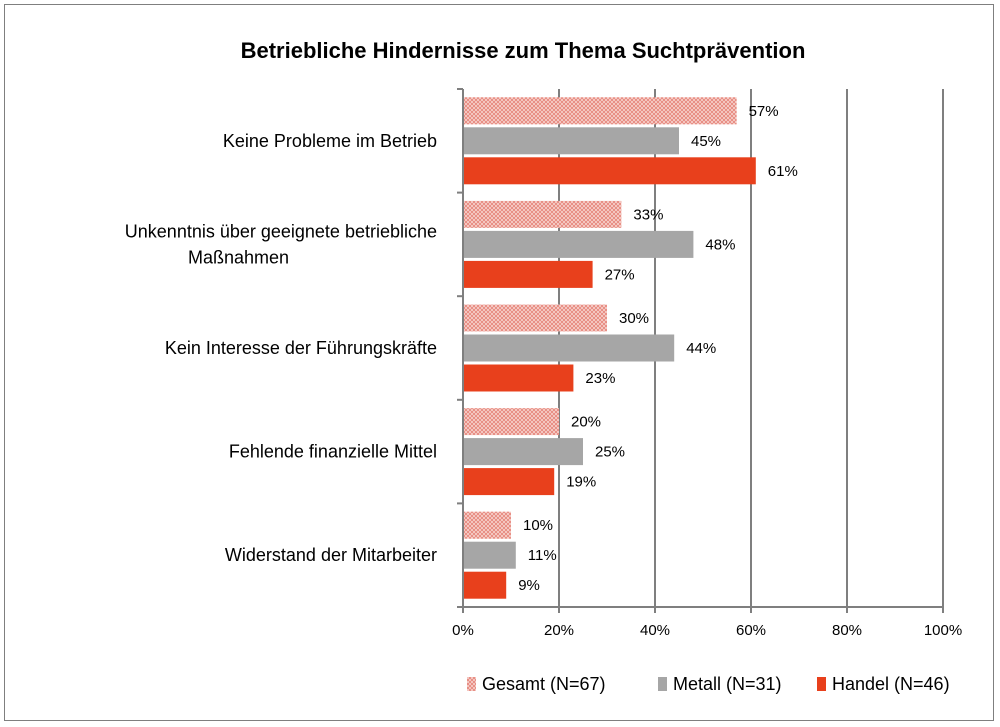 The height and width of the screenshot is (727, 1000). Describe the element at coordinates (707, 630) in the screenshot. I see `x-tick-labels: 0% 20% 40% 60% 80% 100%` at that location.